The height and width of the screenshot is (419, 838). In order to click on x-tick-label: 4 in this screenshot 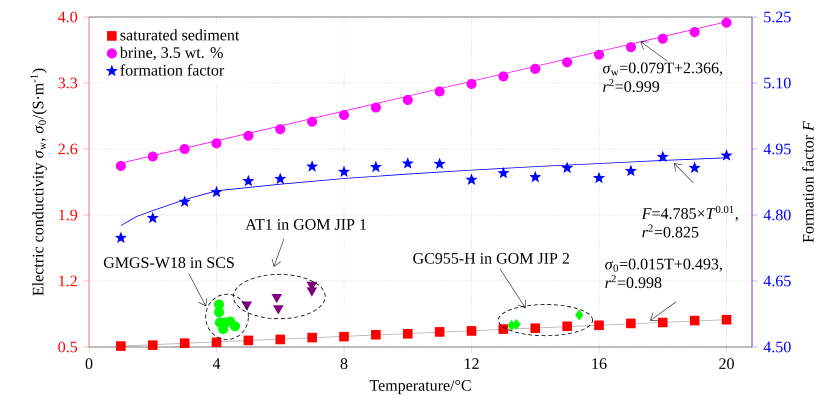, I will do `click(216, 363)`.